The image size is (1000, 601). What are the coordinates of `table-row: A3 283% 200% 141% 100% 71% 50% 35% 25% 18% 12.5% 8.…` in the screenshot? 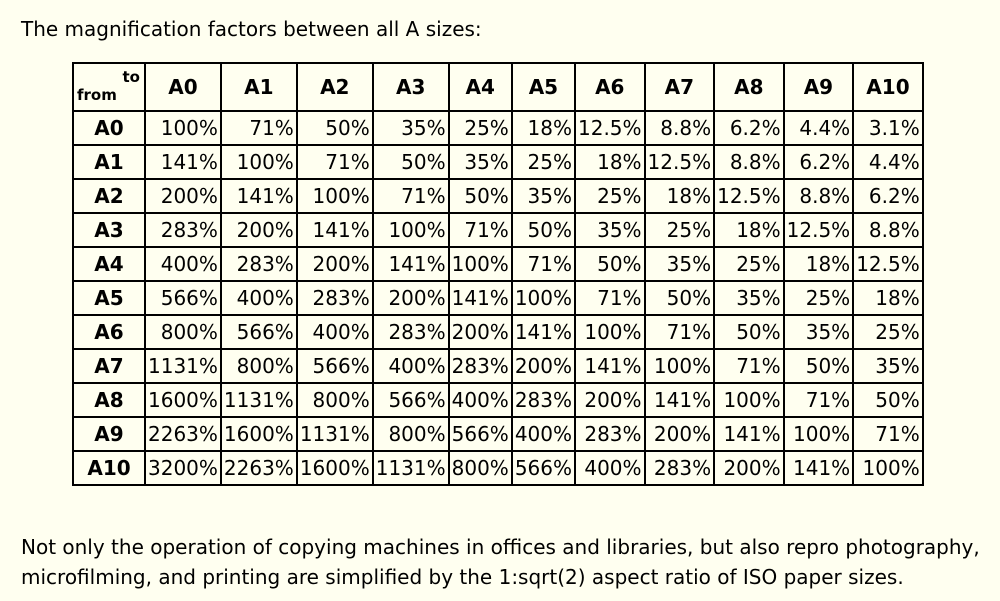 It's located at (498, 230).